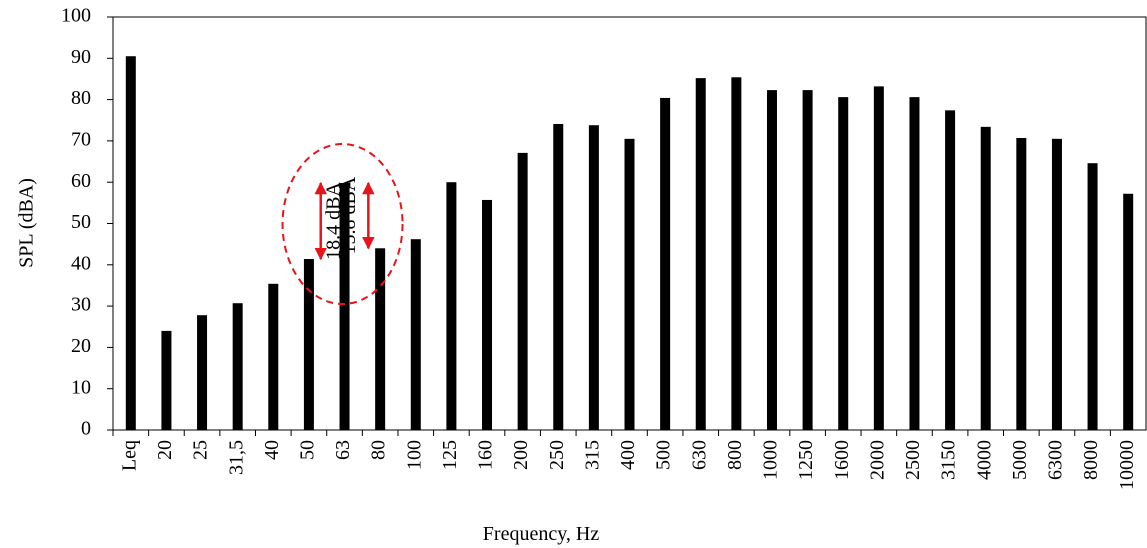 This screenshot has height=548, width=1147. Describe the element at coordinates (81, 346) in the screenshot. I see `y-tick-label: 20` at that location.